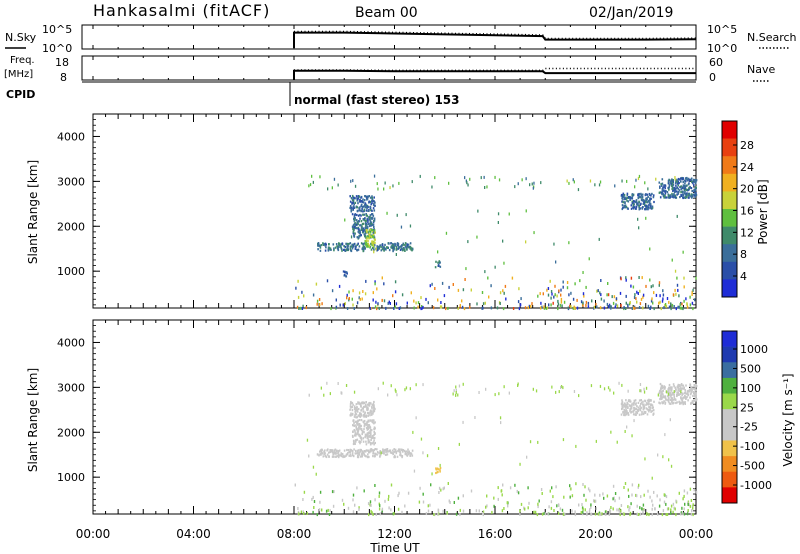  I want to click on freq-strip: Freq. [MHz] 18 8 60 0 Nave, so click(389, 69).